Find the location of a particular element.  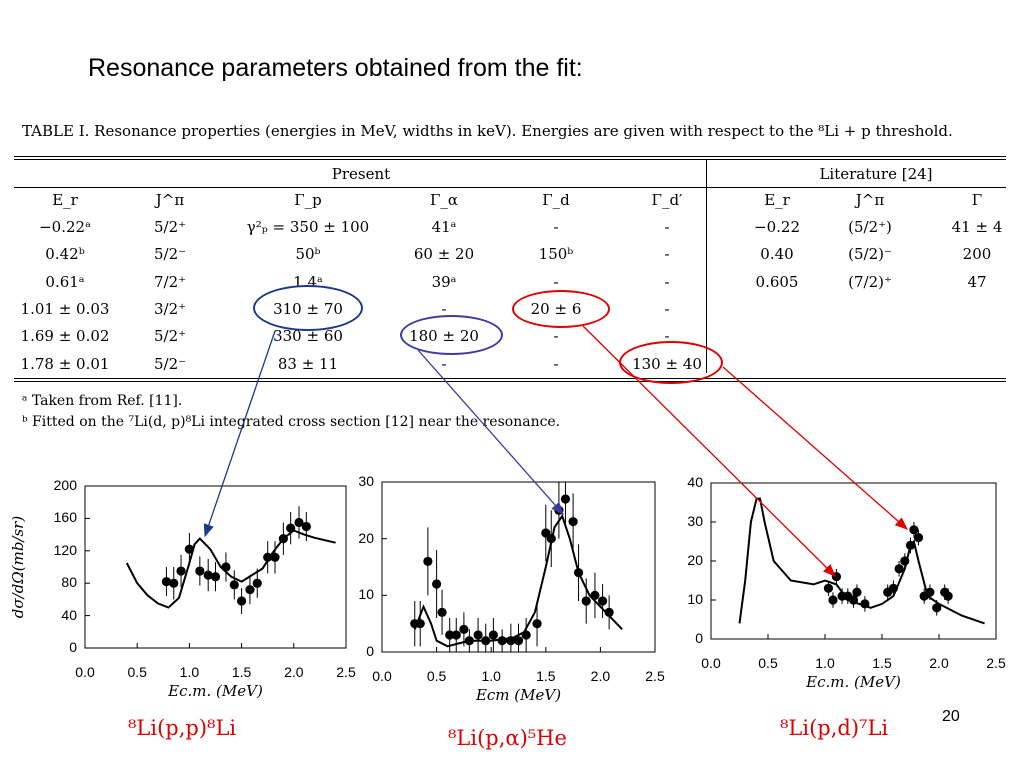

table-cell: 5/2⁻ is located at coordinates (170, 363).